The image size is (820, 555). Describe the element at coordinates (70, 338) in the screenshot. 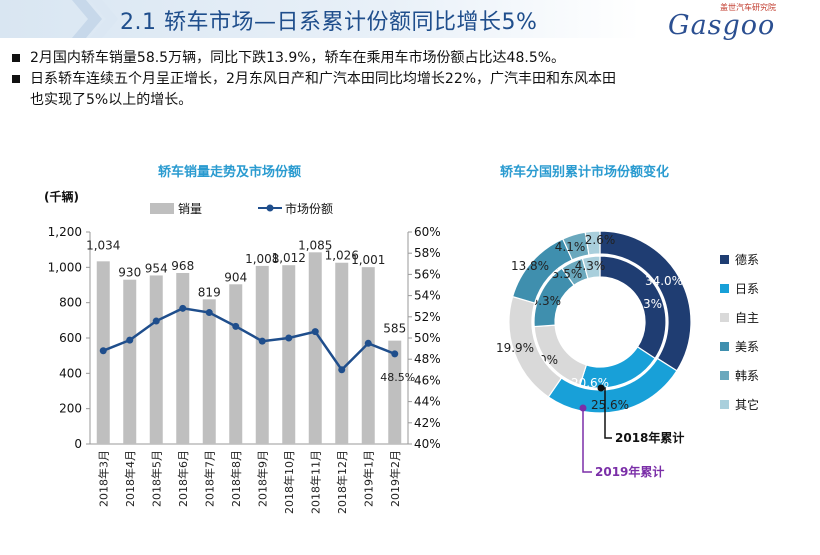

I see `y-tick-label: 600` at that location.